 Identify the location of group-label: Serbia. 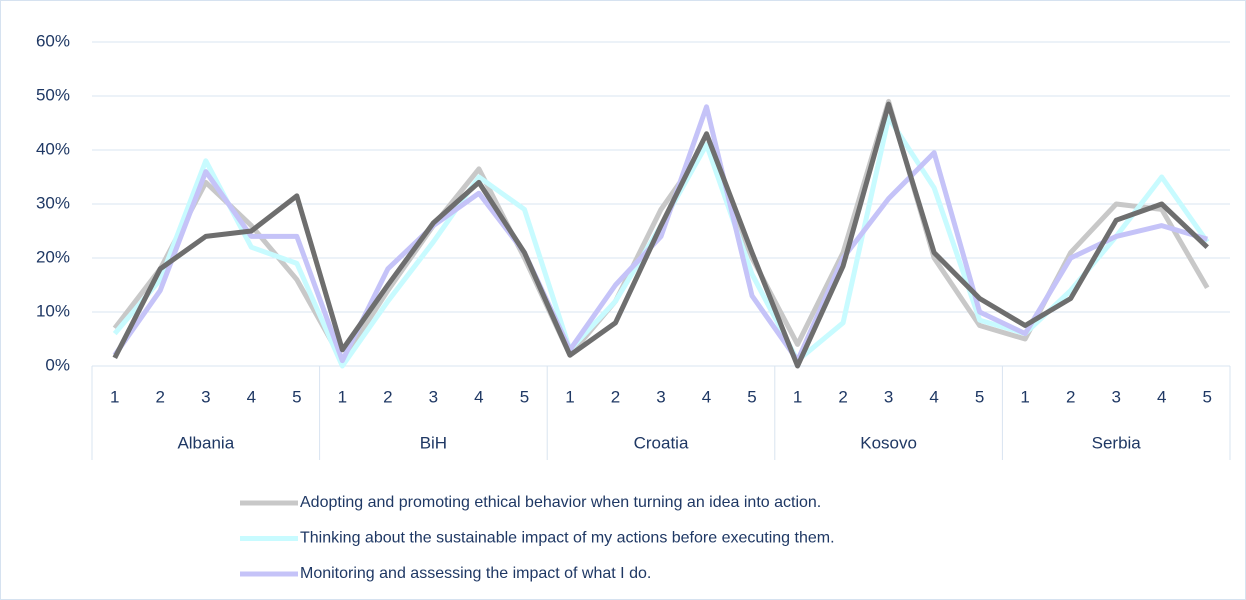
(1117, 442).